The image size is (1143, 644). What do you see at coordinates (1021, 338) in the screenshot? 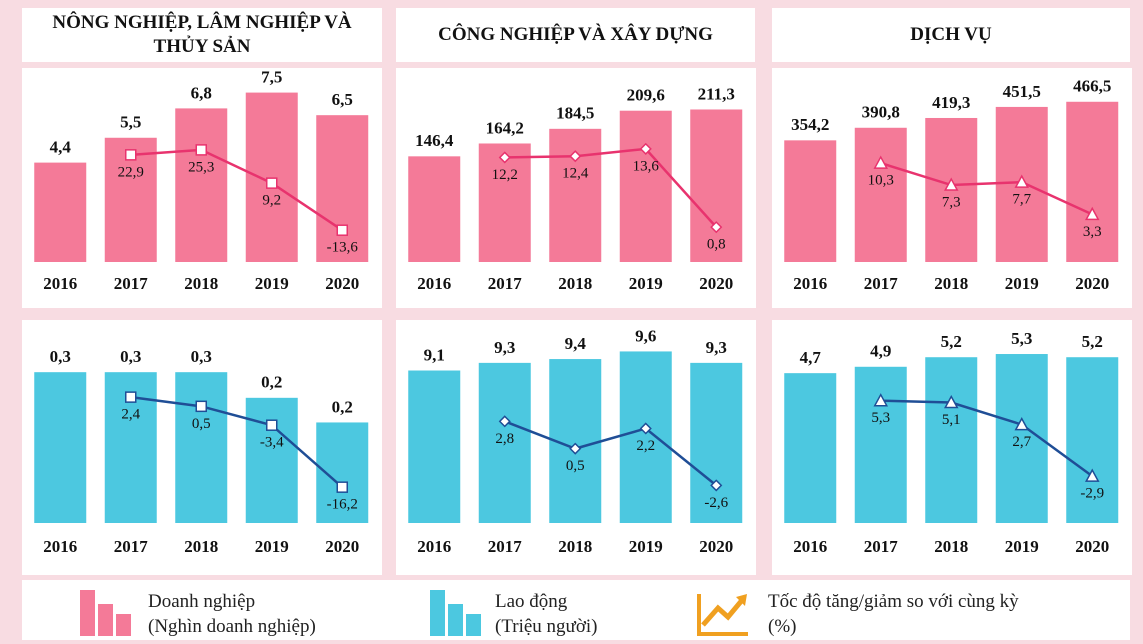
I see `bar-value-label: 5,3` at bounding box center [1021, 338].